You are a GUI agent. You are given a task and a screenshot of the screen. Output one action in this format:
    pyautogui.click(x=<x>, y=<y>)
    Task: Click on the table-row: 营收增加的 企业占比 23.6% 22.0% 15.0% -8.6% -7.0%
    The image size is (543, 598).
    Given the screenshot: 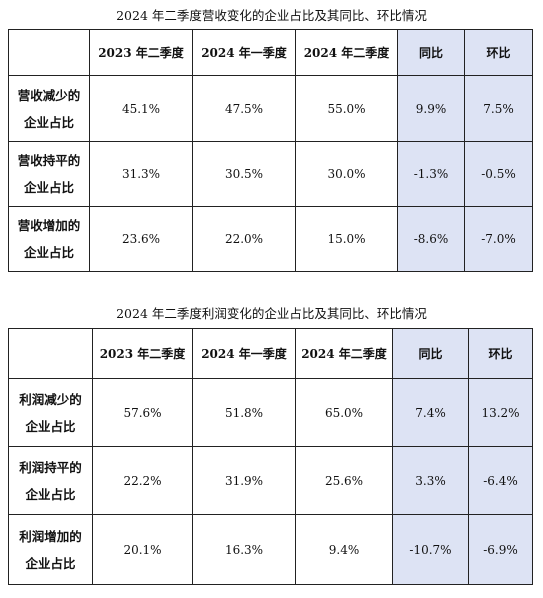 What is the action you would take?
    pyautogui.click(x=270, y=239)
    